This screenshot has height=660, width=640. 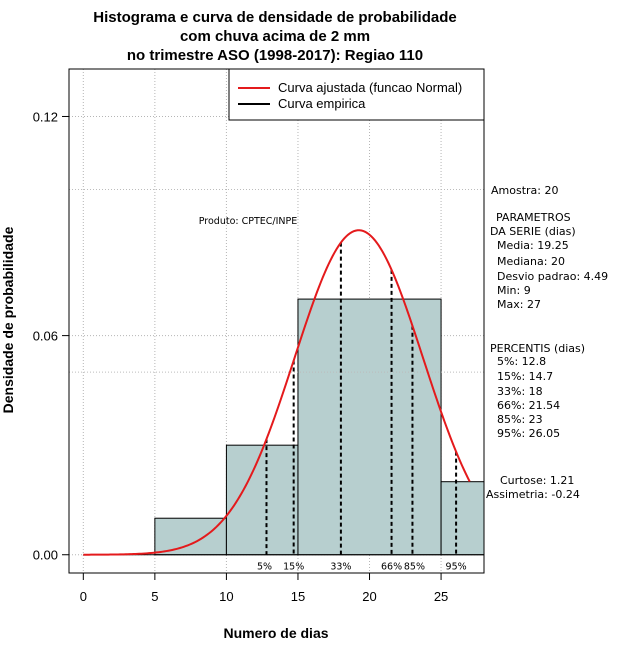 I want to click on perc-33: 33%: 18, so click(x=520, y=391).